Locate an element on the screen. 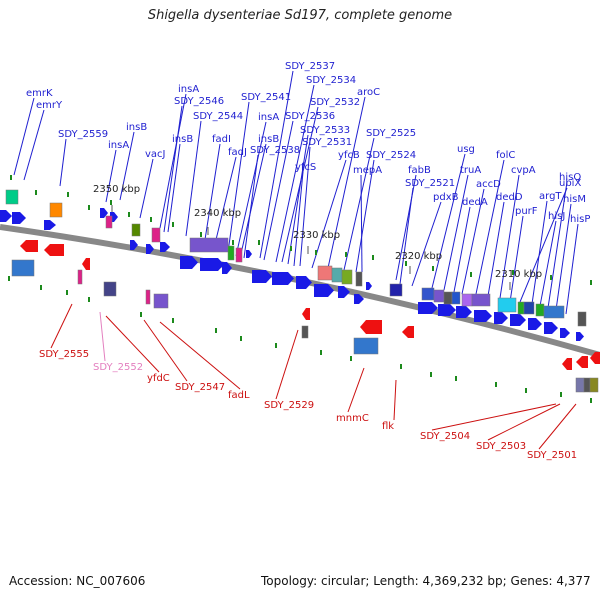 This screenshot has height=600, width=600. gene-label-forward: vacJ is located at coordinates (155, 154).